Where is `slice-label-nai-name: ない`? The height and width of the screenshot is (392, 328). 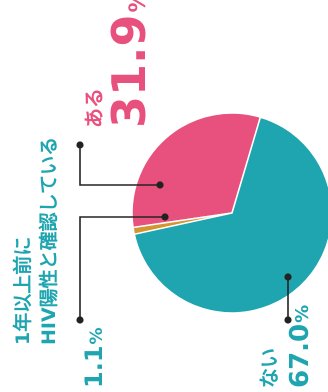
slice-label-nai-name: ない is located at coordinates (269, 368).